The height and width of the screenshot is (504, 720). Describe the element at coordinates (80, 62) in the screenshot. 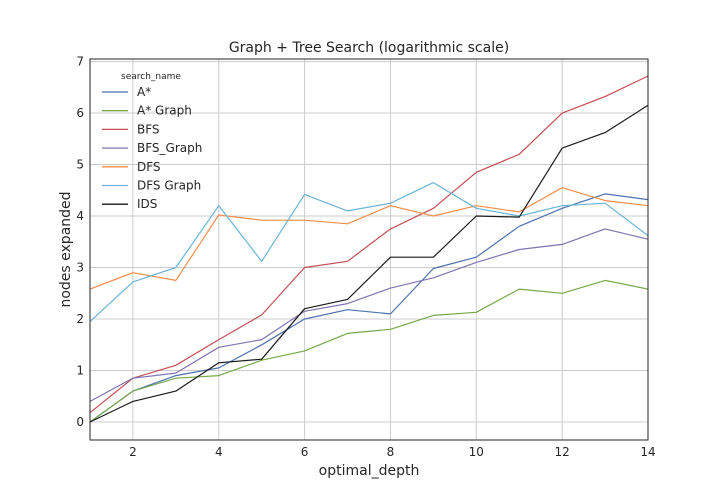

I see `y-tick-label: 7` at that location.